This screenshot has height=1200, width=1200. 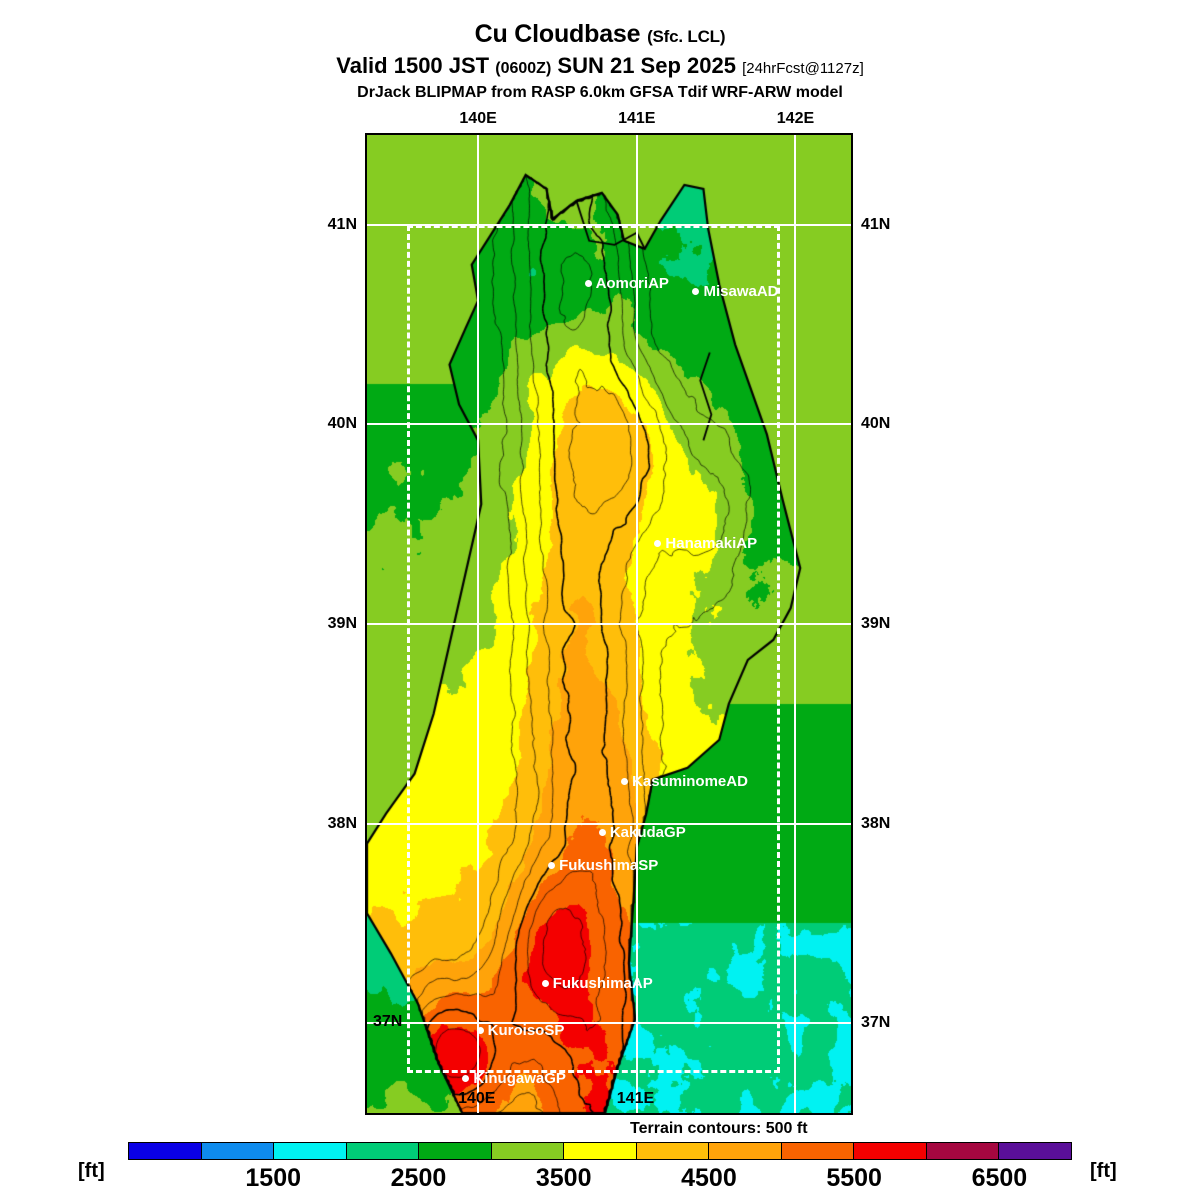 I want to click on station-label: FukushimaSP, so click(x=609, y=865).